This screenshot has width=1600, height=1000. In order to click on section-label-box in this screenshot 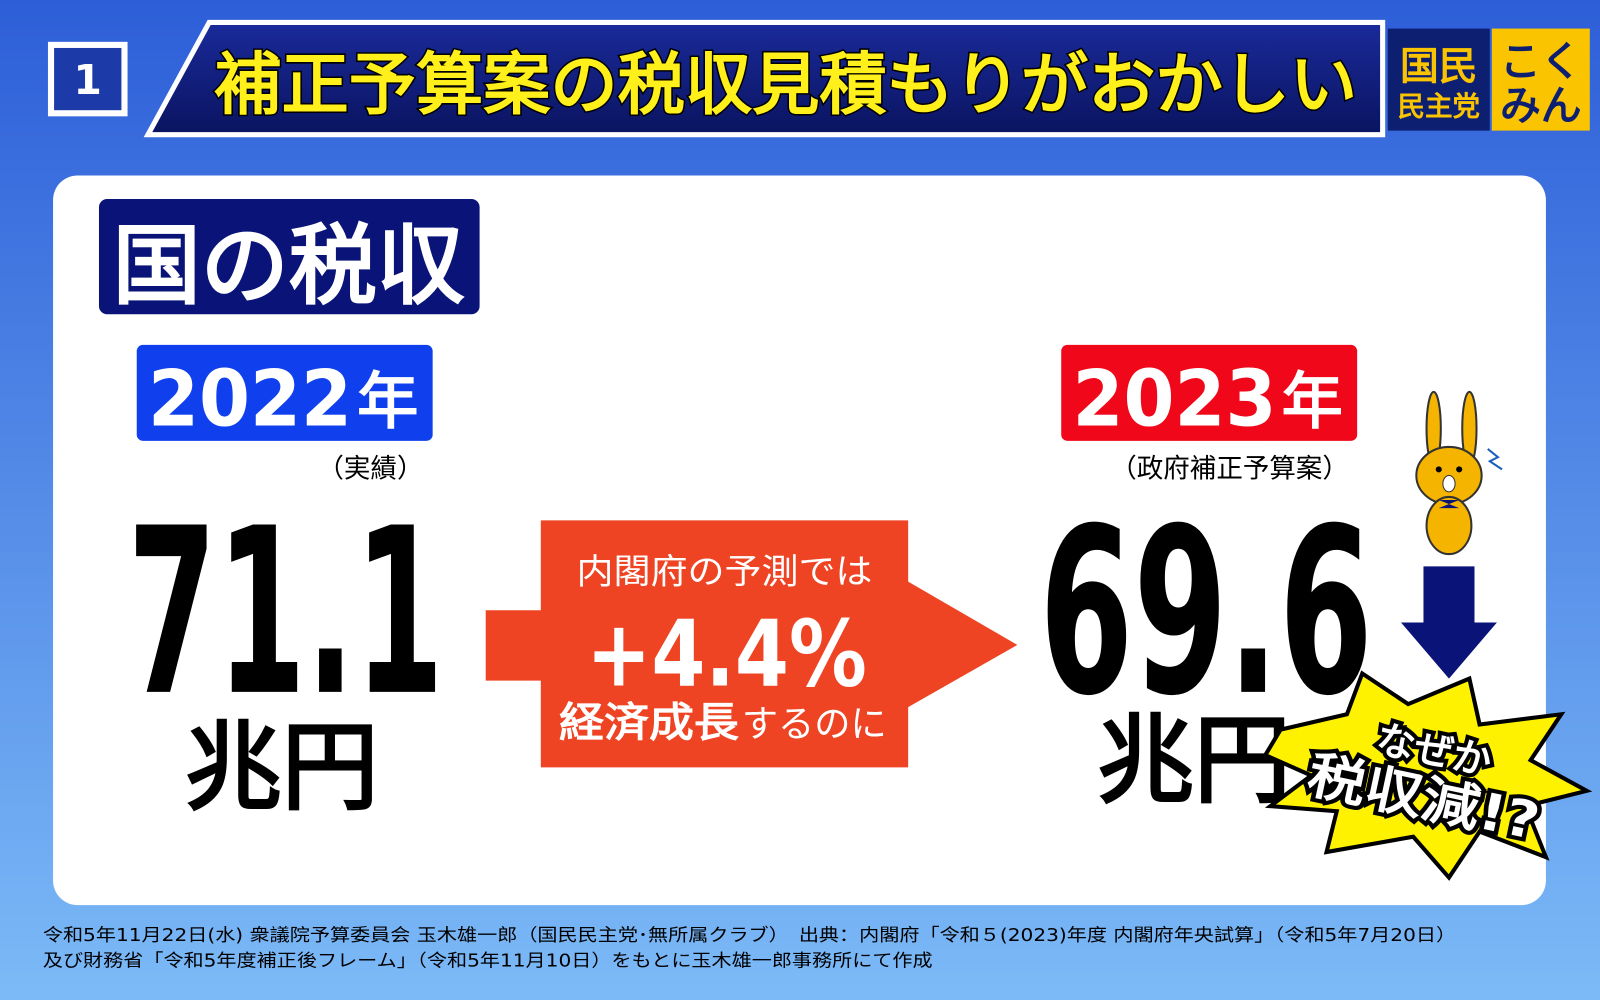, I will do `click(289, 256)`.